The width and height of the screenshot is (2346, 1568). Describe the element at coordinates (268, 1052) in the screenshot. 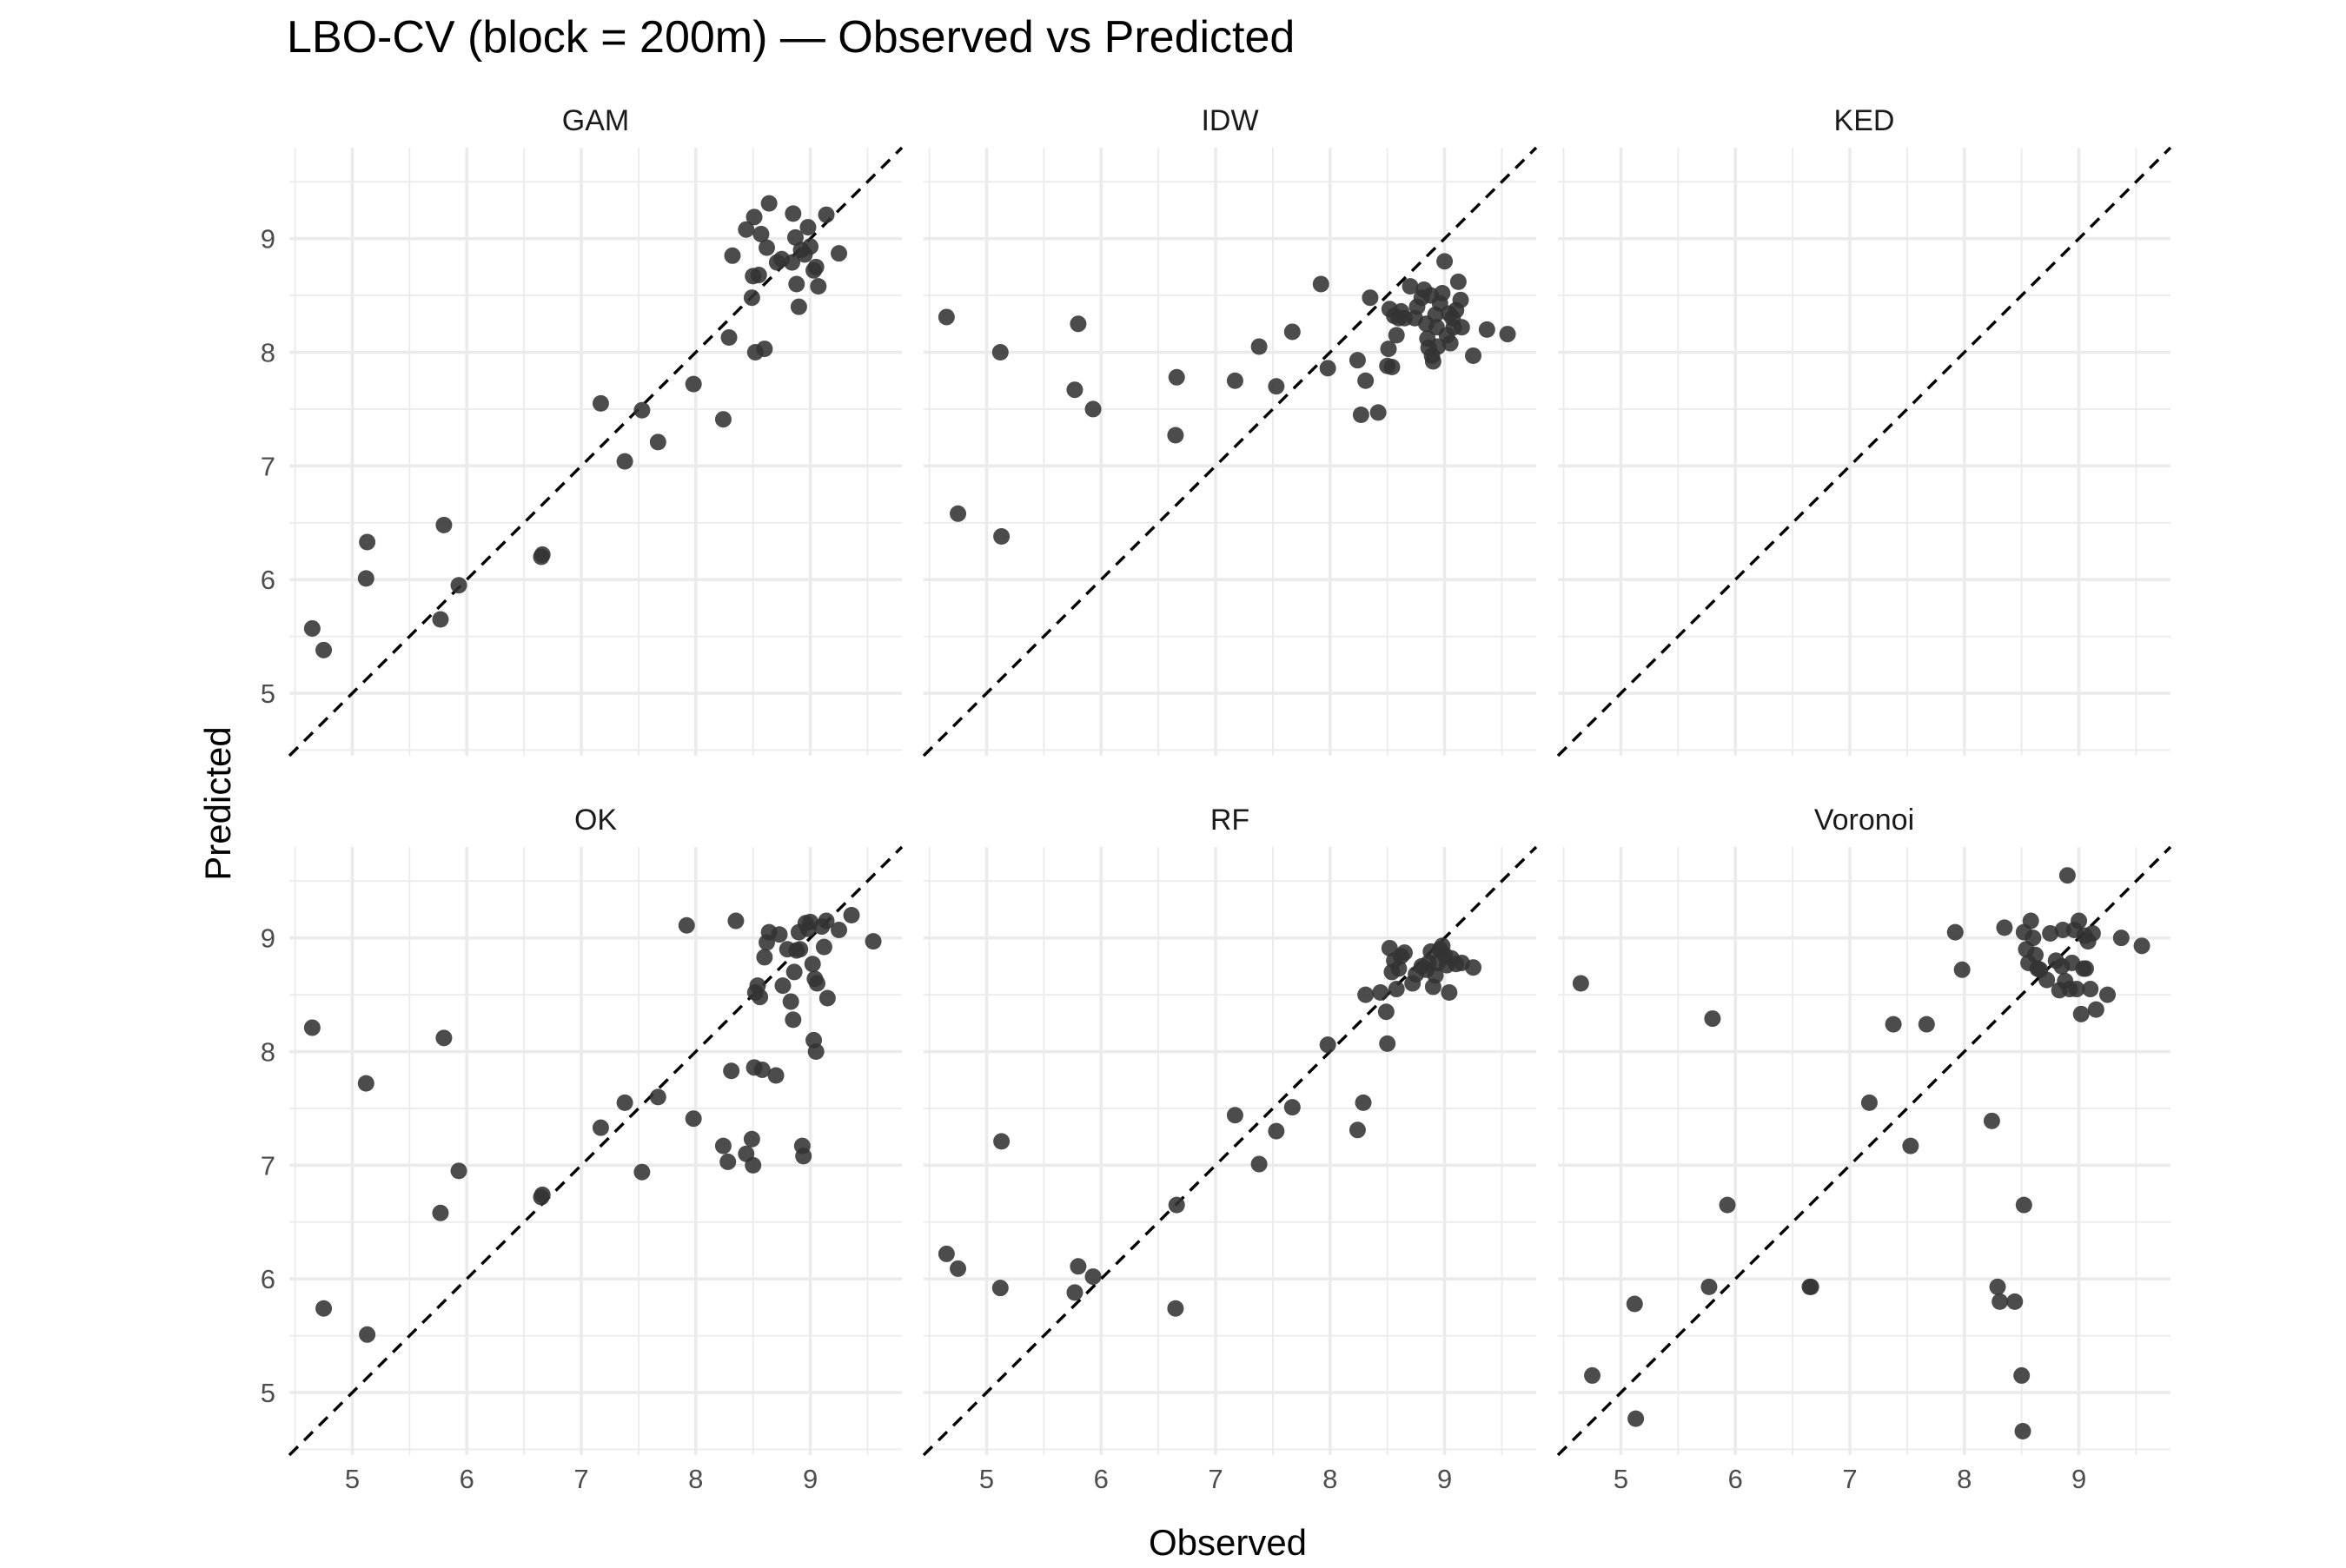

I see `y-tick-label: 8` at that location.